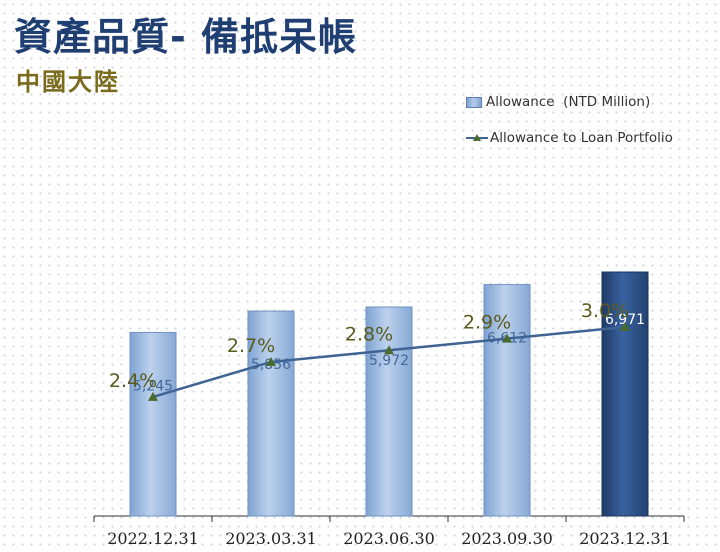 The image size is (720, 552). I want to click on ratio-value-label: 2.8%, so click(369, 334).